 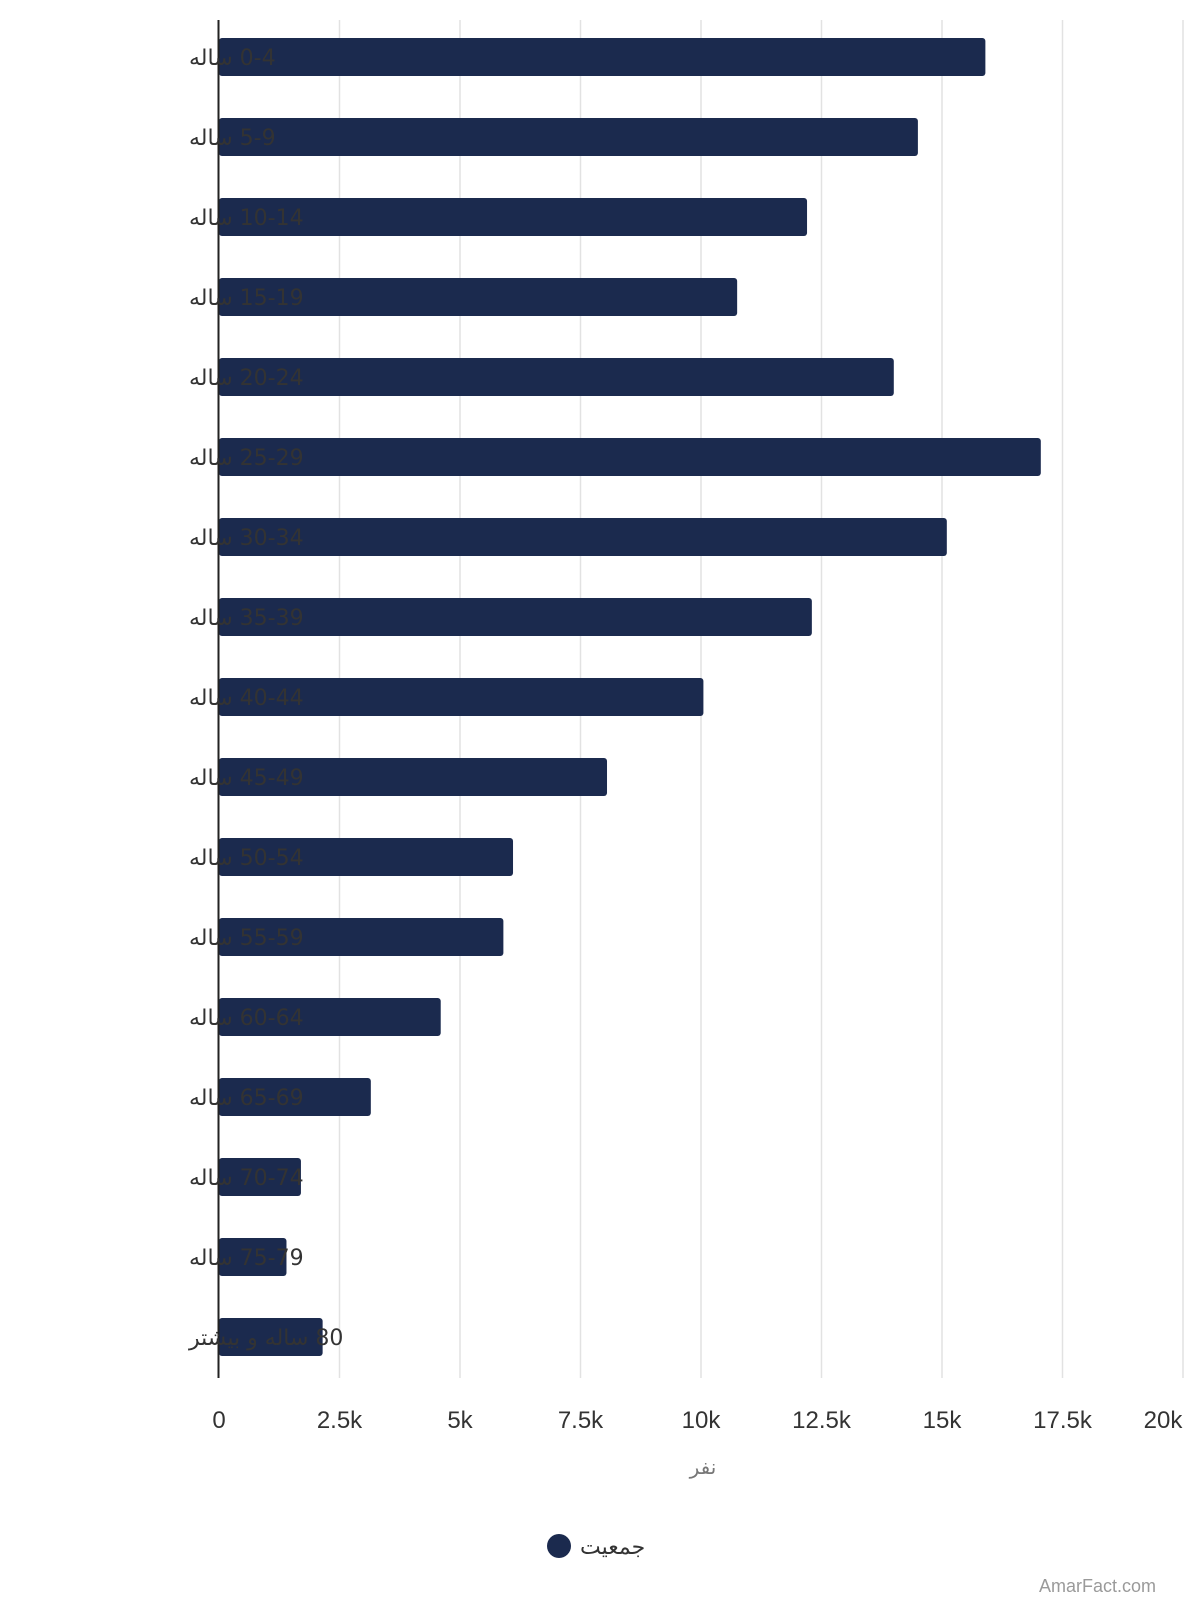 I want to click on category-label: 0-4 ساله, so click(x=232, y=58).